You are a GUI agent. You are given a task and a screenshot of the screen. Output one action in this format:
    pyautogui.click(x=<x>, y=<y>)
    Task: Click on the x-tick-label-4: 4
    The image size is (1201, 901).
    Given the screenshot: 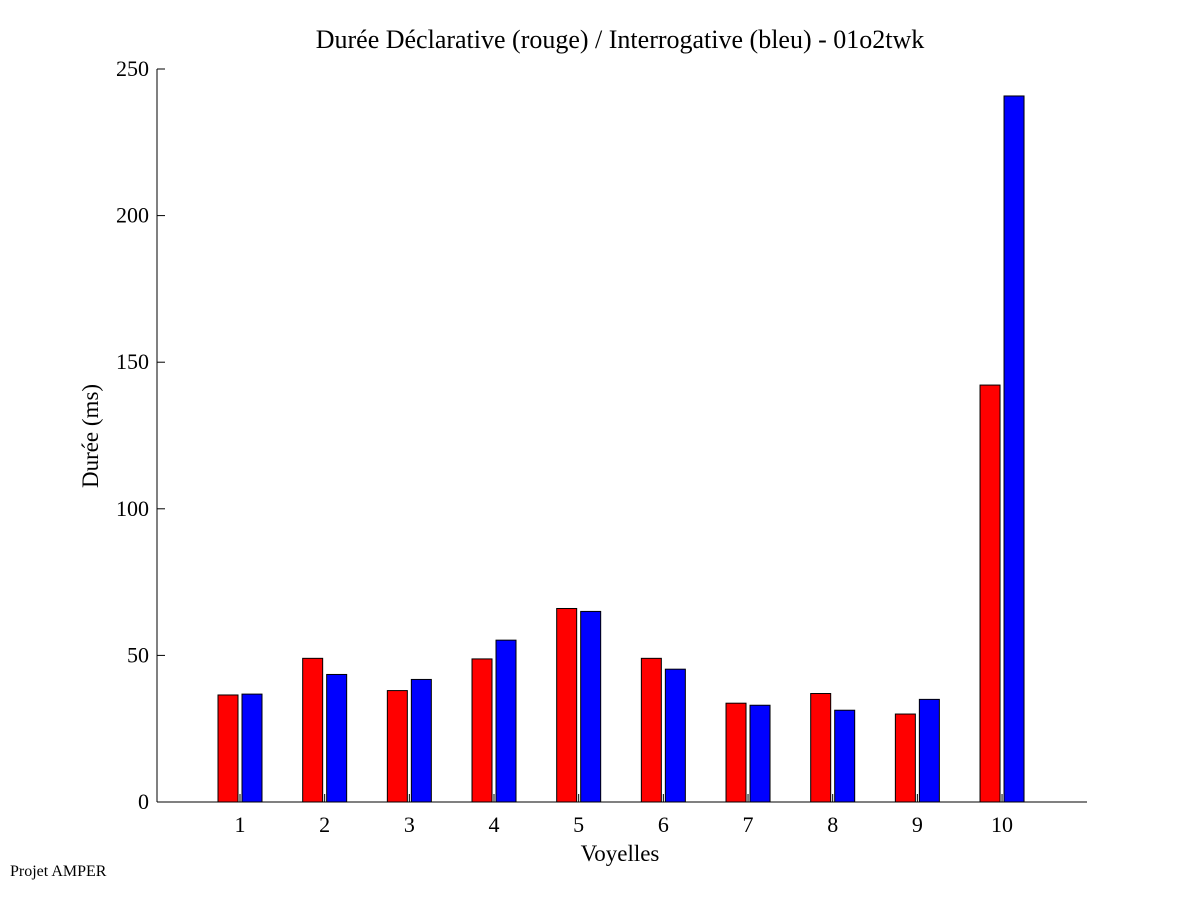 What is the action you would take?
    pyautogui.click(x=494, y=824)
    